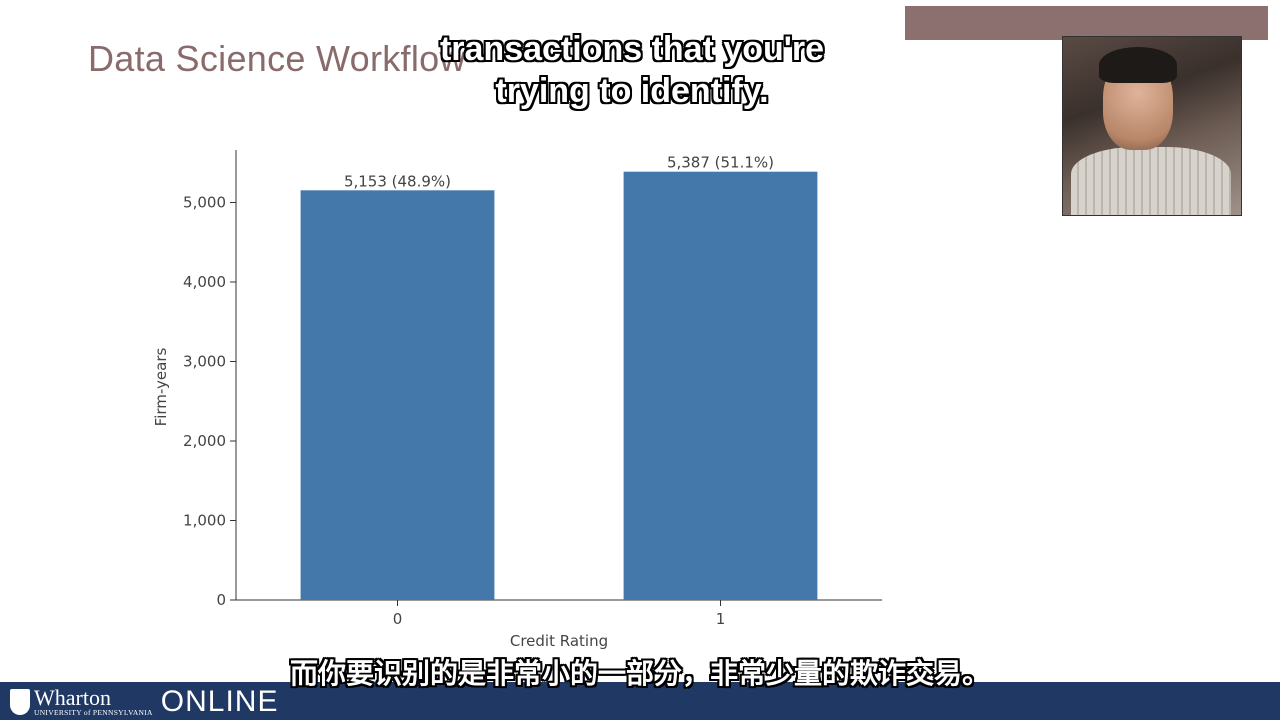 Image resolution: width=1280 pixels, height=720 pixels. What do you see at coordinates (93, 713) in the screenshot?
I see `upenn-text: UNIVERSITY of PENNSYLVANIA` at bounding box center [93, 713].